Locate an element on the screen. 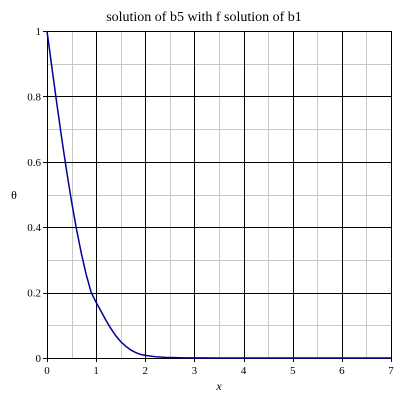 Image resolution: width=400 pixels, height=400 pixels. y-axis-label: θ is located at coordinates (14, 195).